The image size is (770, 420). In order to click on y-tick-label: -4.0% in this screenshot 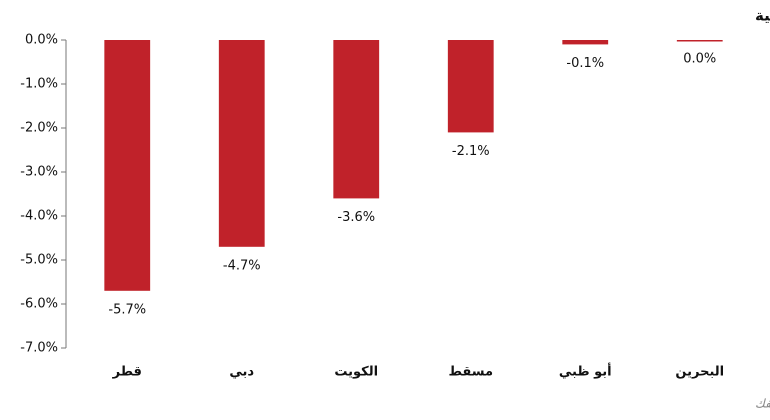, I will do `click(39, 216)`.